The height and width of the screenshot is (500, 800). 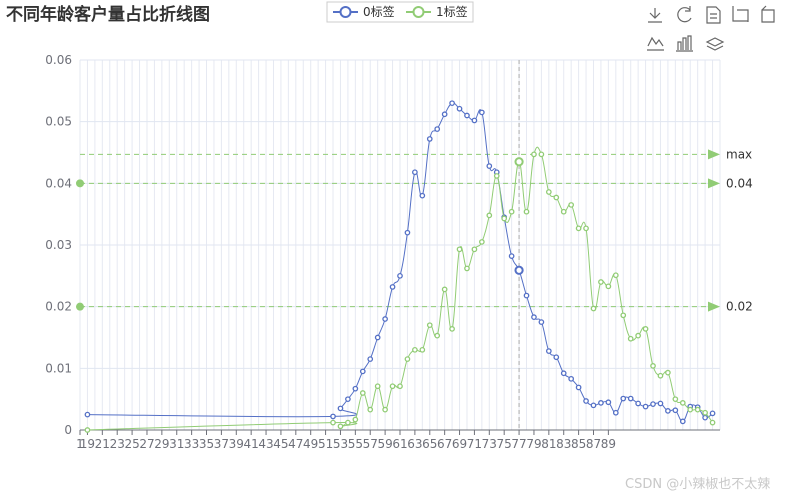 What do you see at coordinates (548, 444) in the screenshot?
I see `x-tick-label: 81` at bounding box center [548, 444].